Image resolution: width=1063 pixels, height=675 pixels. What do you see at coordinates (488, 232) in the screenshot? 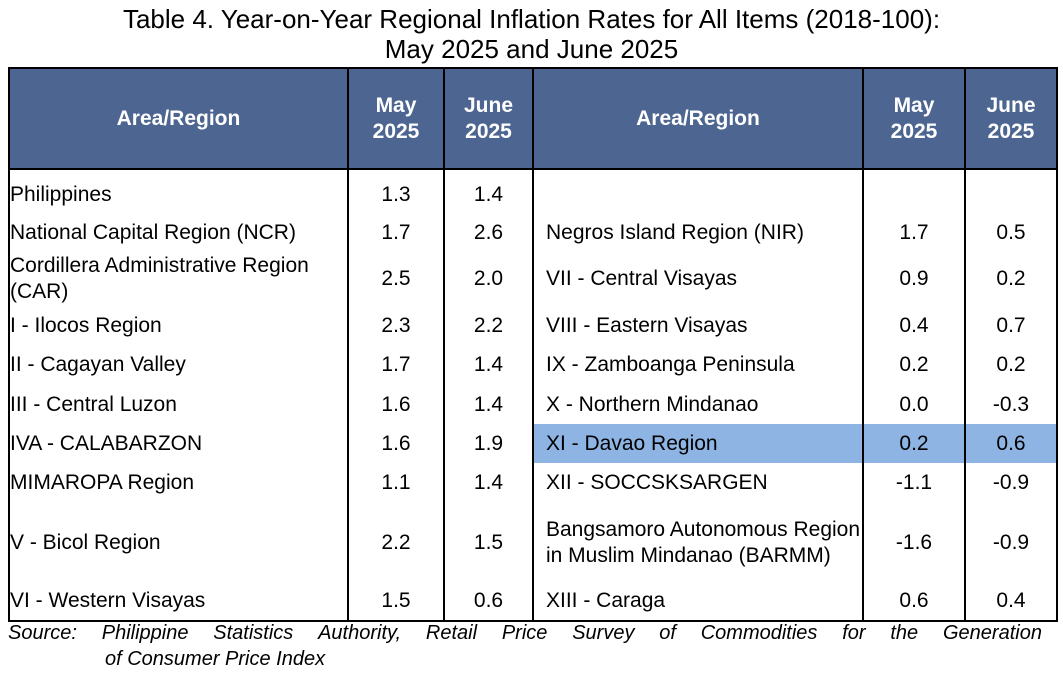
I see `june-value-left: 2.6` at bounding box center [488, 232].